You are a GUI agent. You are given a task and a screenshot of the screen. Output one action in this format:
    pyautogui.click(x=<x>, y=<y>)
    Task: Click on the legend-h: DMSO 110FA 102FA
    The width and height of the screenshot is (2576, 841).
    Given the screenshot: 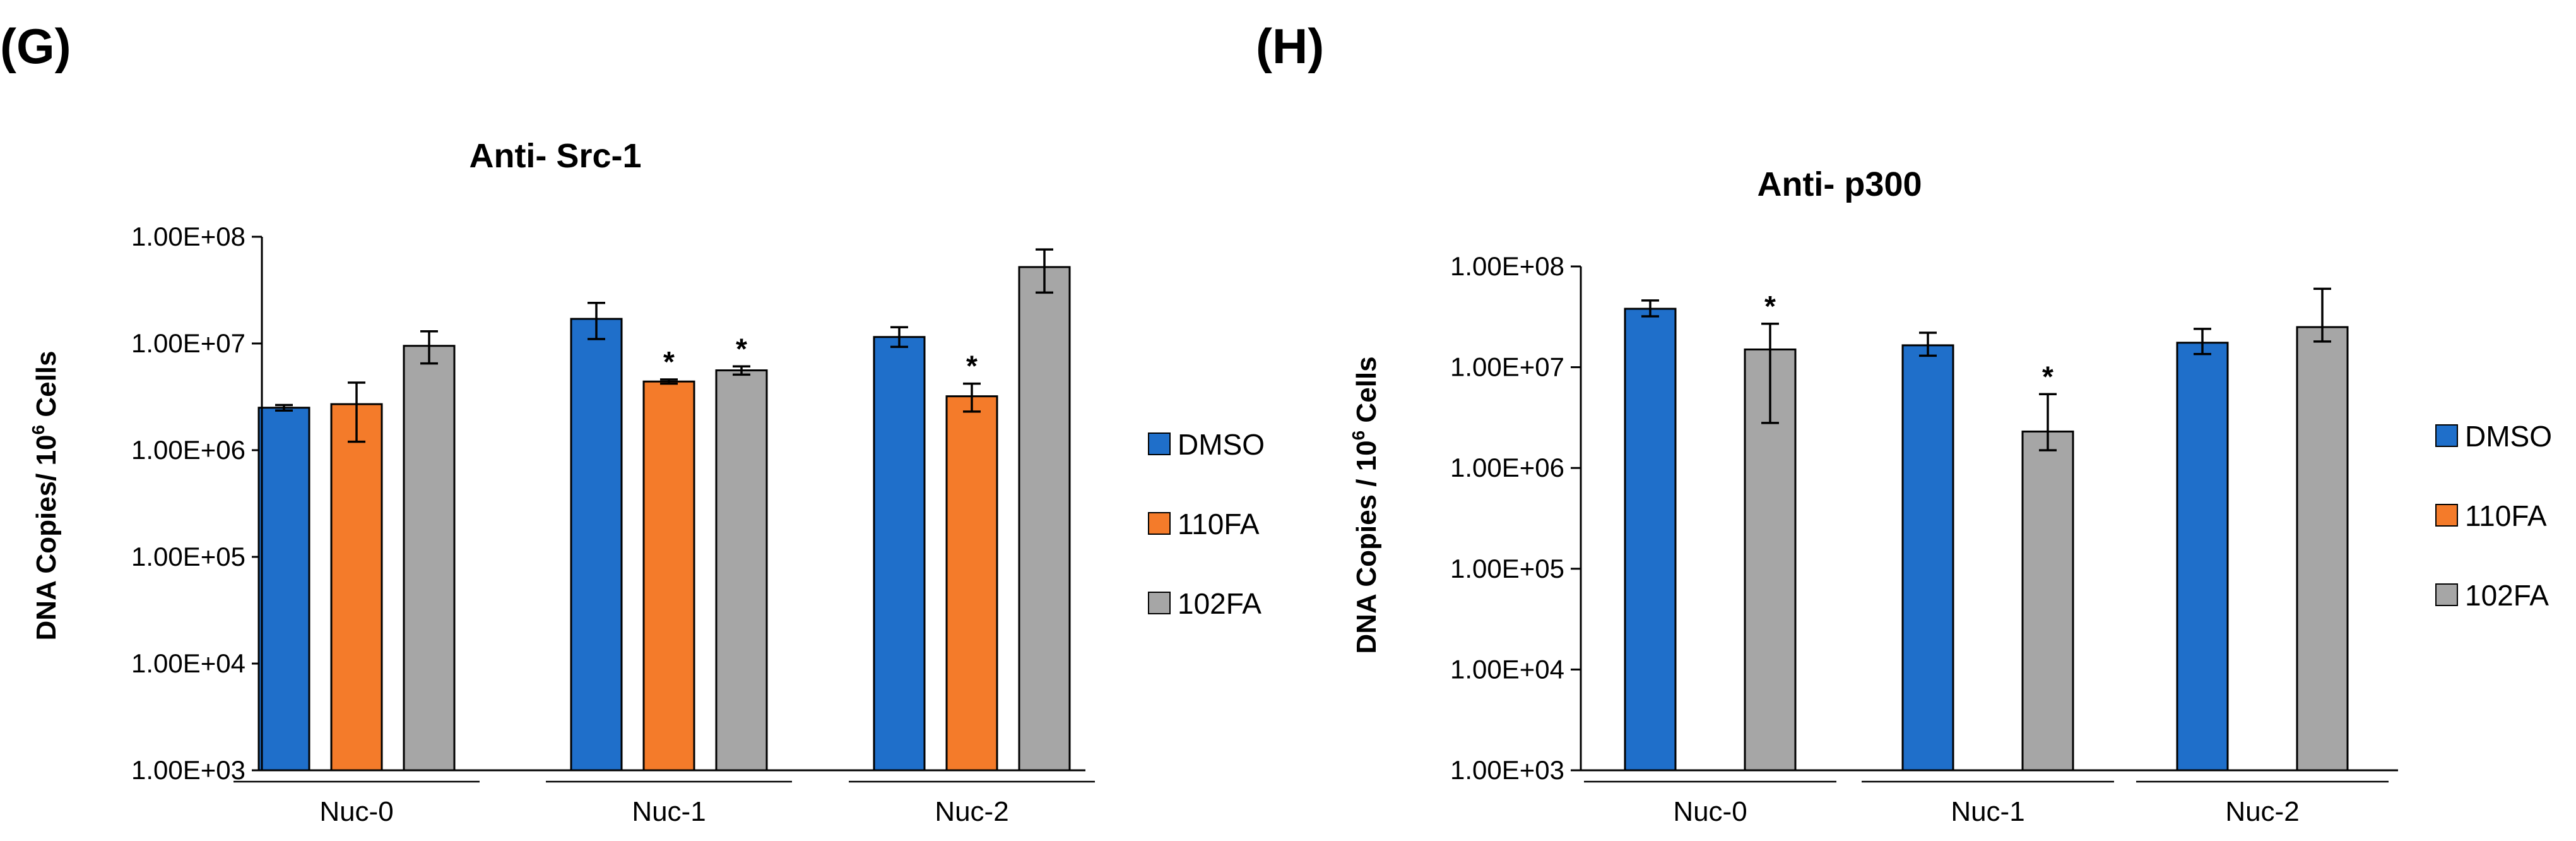 What is the action you would take?
    pyautogui.click(x=2494, y=516)
    